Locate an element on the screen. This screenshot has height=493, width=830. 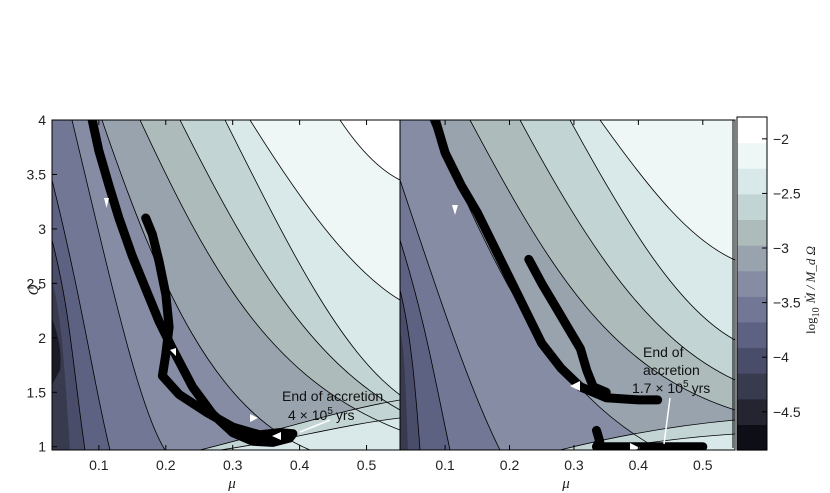
x-axis-label-right: μ is located at coordinates (565, 484).